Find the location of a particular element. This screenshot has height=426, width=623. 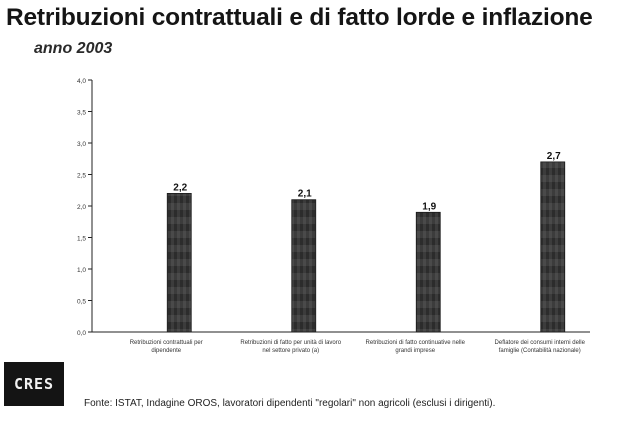

y-tick-label: 4,0 is located at coordinates (81, 81).